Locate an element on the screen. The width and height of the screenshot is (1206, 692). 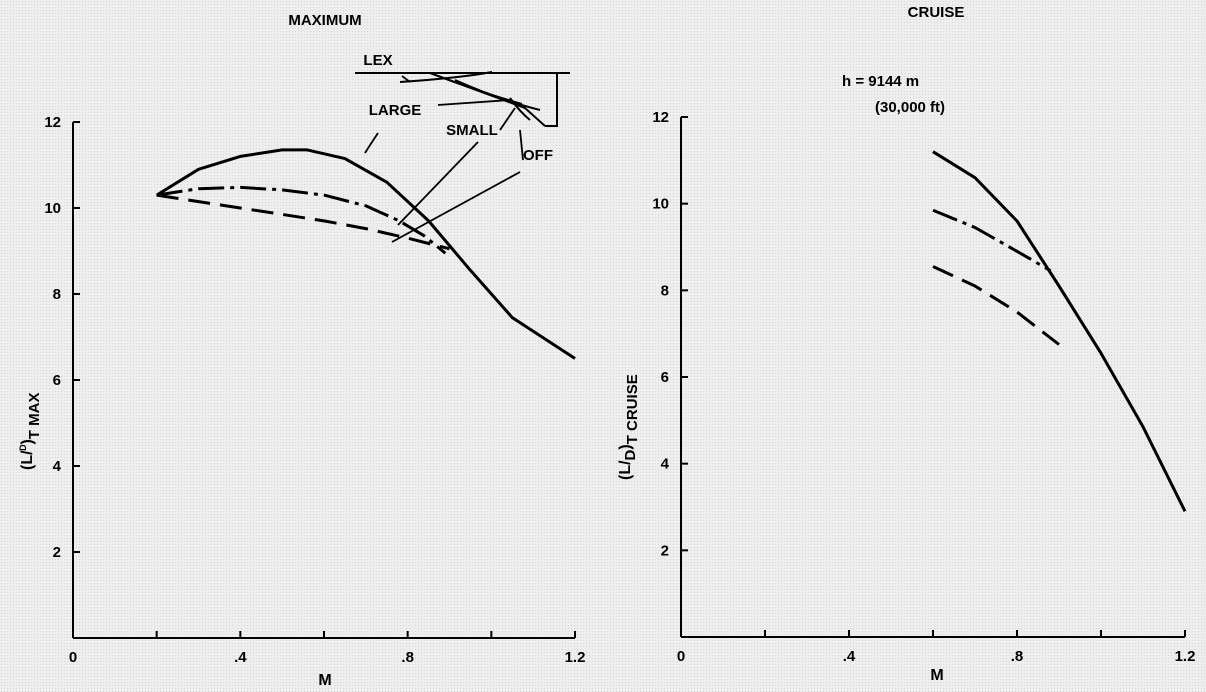
series-line-small-maximum is located at coordinates (301, 220).